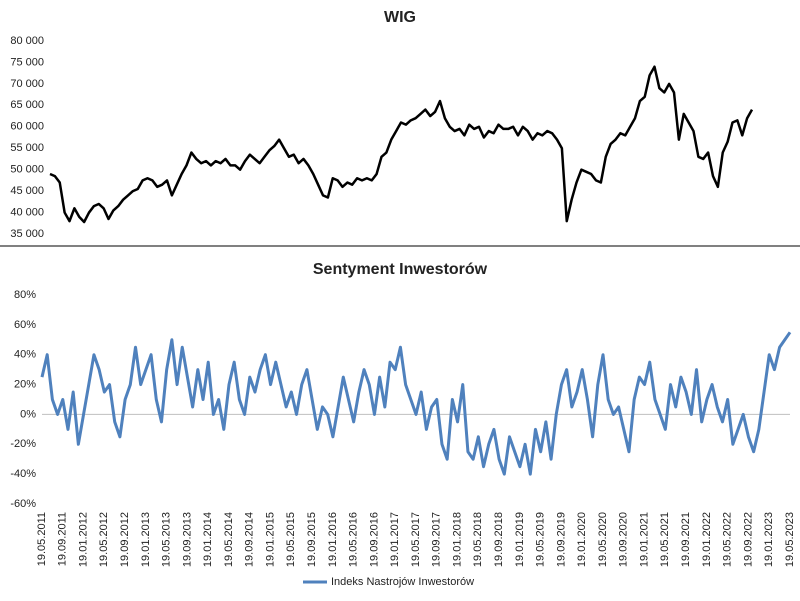 This screenshot has width=800, height=601. What do you see at coordinates (27, 127) in the screenshot?
I see `y-tick-label: 60 000` at bounding box center [27, 127].